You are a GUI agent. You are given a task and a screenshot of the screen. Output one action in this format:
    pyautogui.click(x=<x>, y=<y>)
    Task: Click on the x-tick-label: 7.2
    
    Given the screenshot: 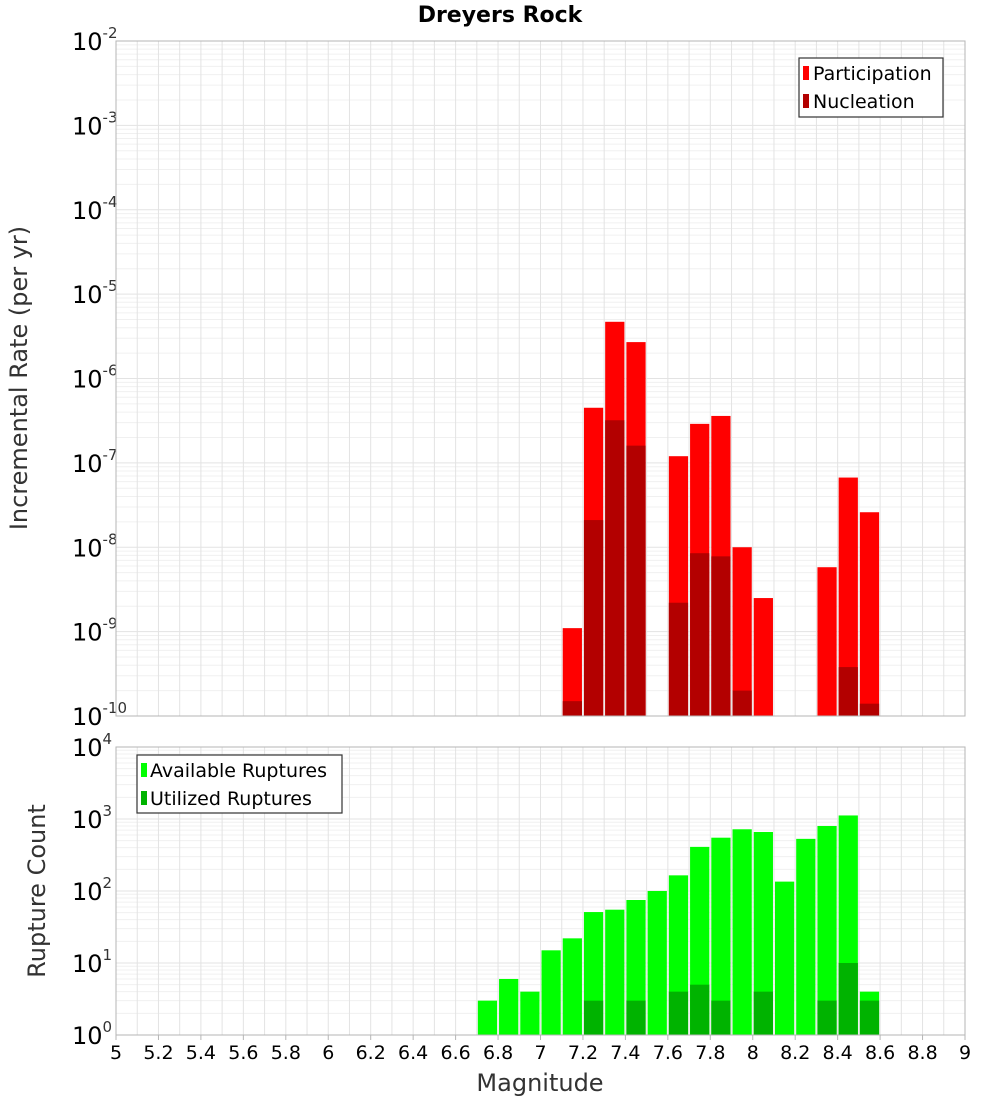 What is the action you would take?
    pyautogui.click(x=583, y=1053)
    